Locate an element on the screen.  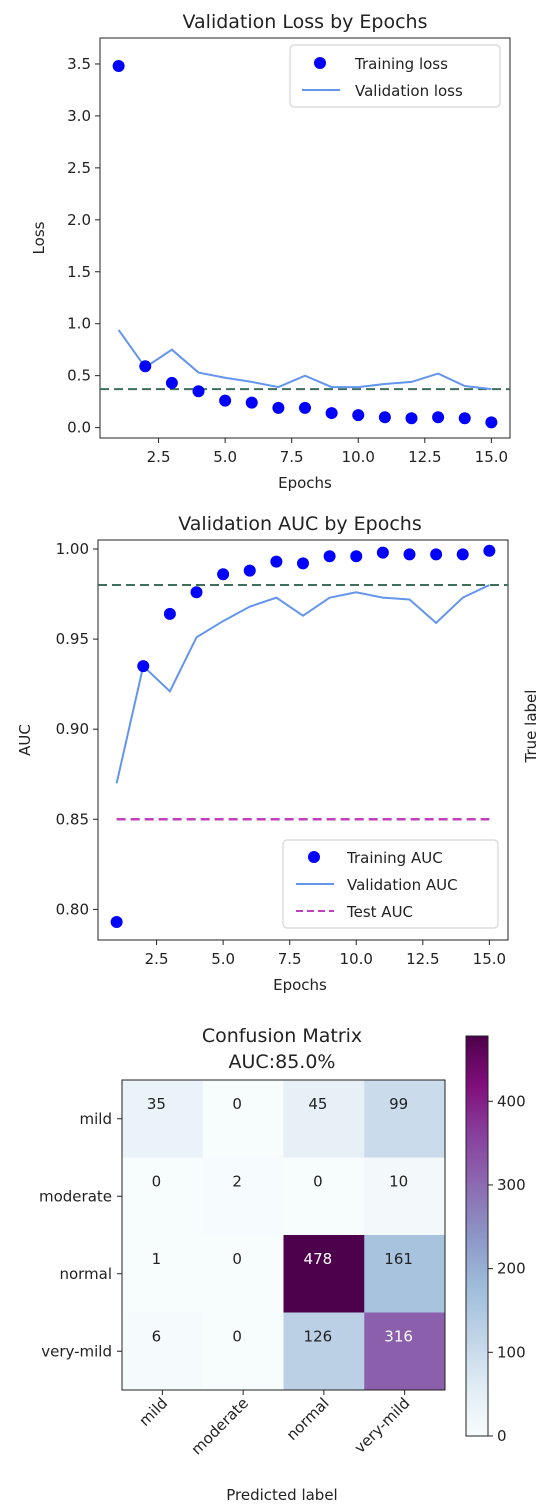
auc-x-tick-label: 7.5 is located at coordinates (290, 959).